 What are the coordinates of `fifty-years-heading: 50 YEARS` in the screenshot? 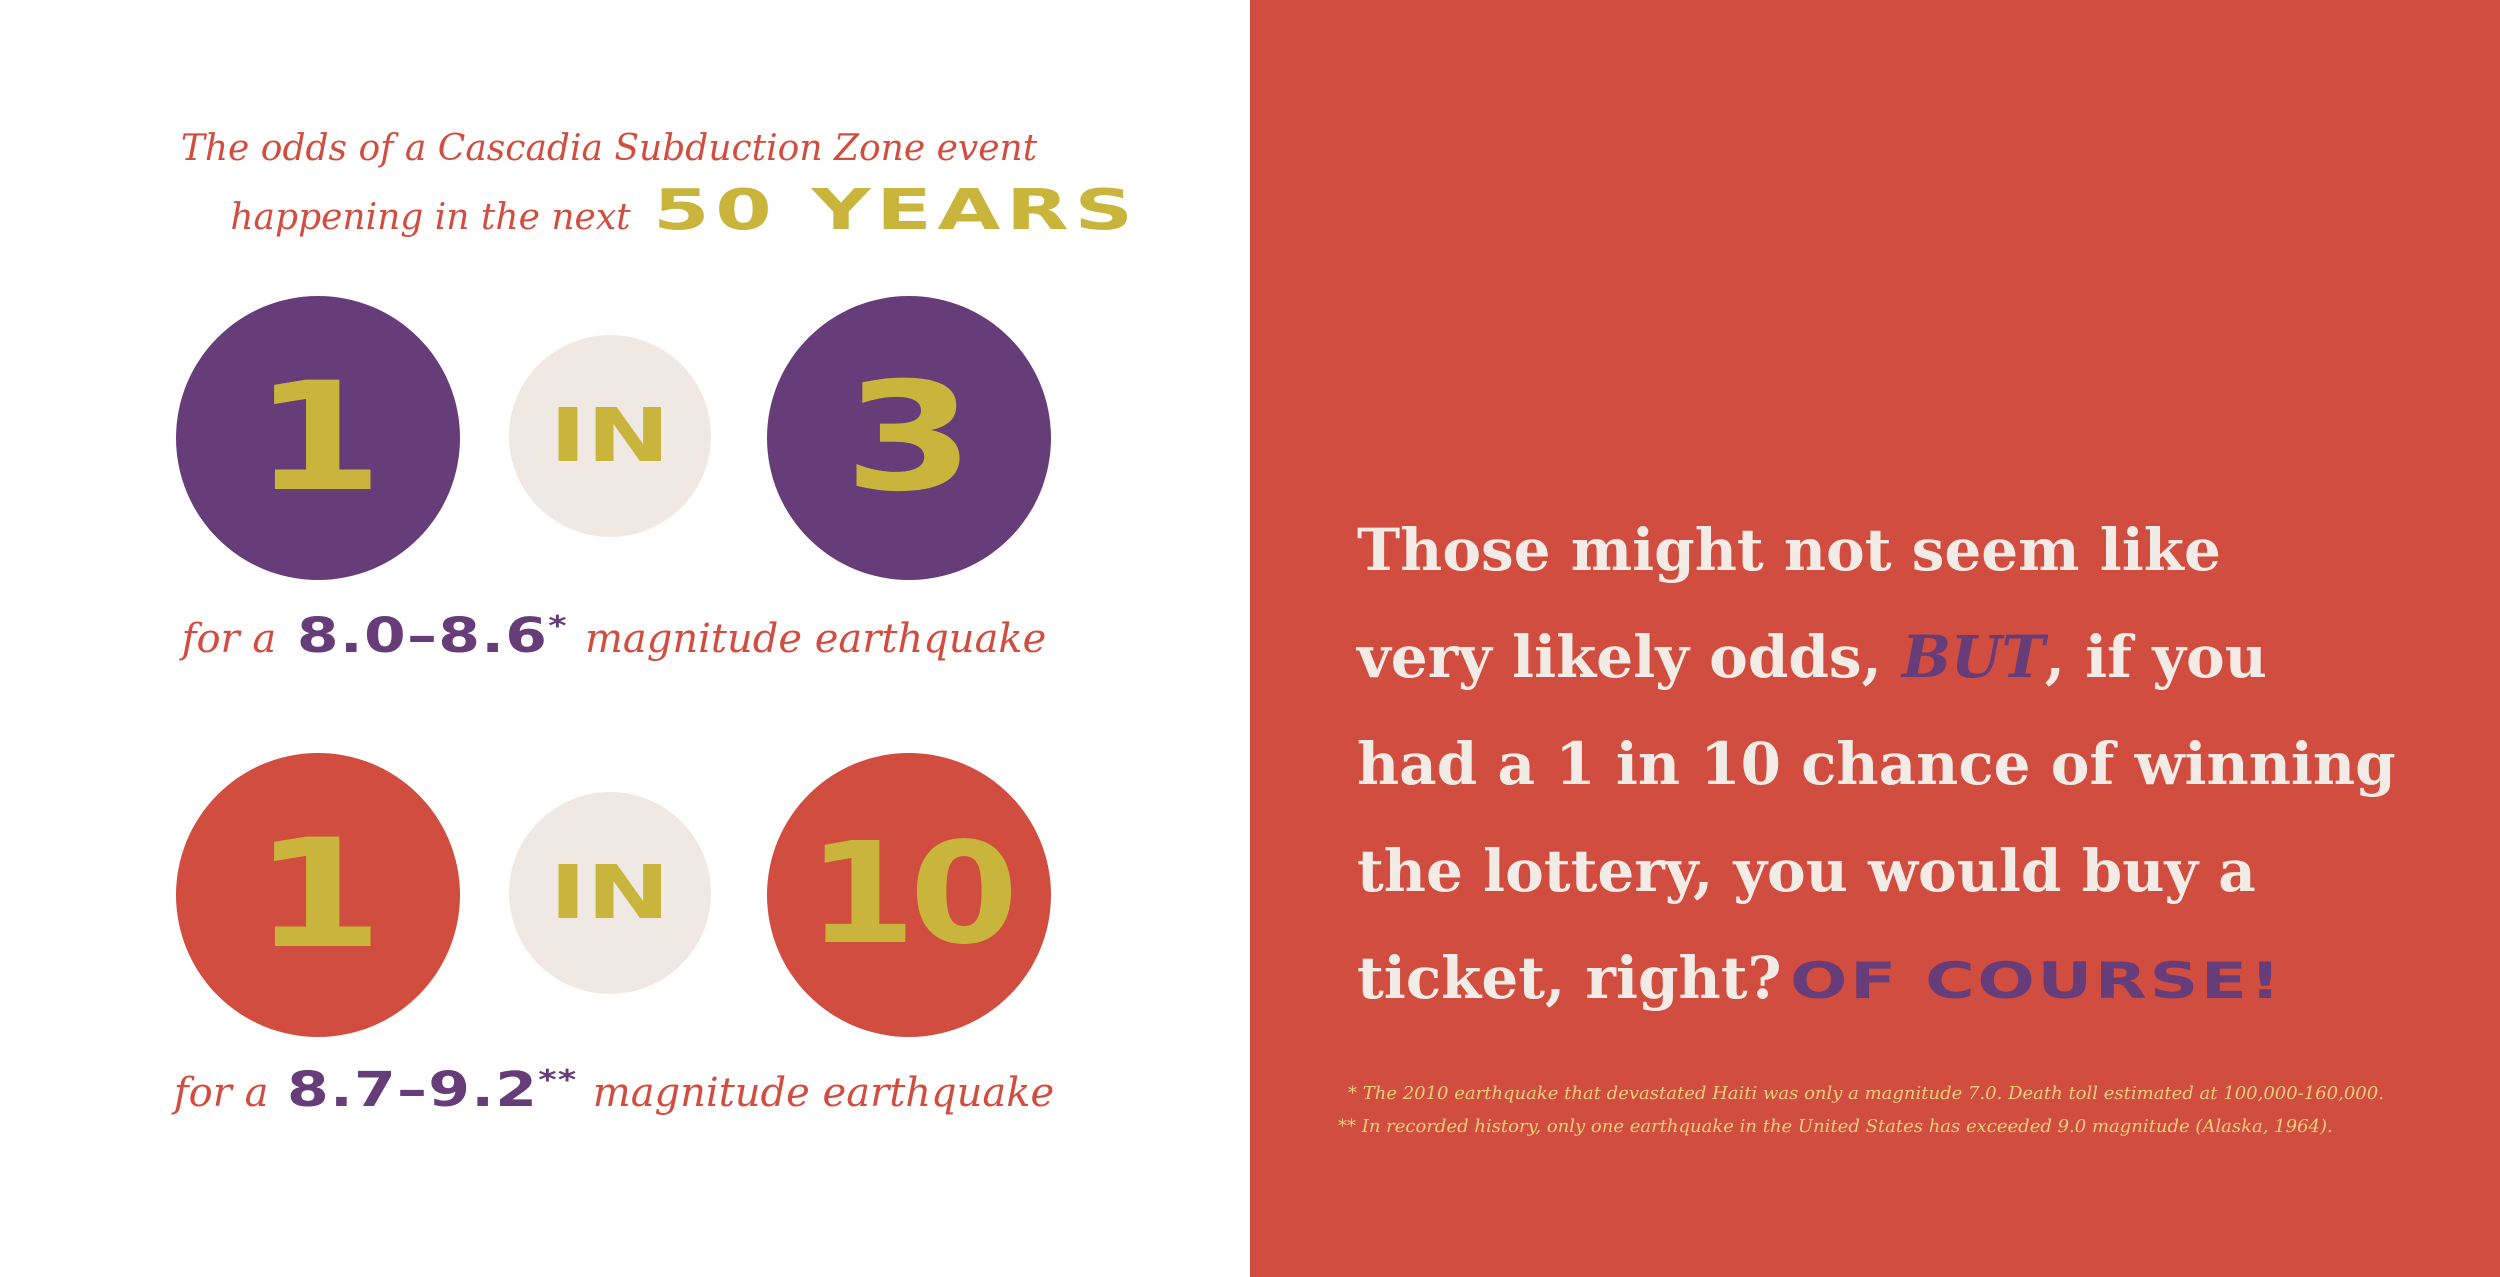 It's located at (895, 210).